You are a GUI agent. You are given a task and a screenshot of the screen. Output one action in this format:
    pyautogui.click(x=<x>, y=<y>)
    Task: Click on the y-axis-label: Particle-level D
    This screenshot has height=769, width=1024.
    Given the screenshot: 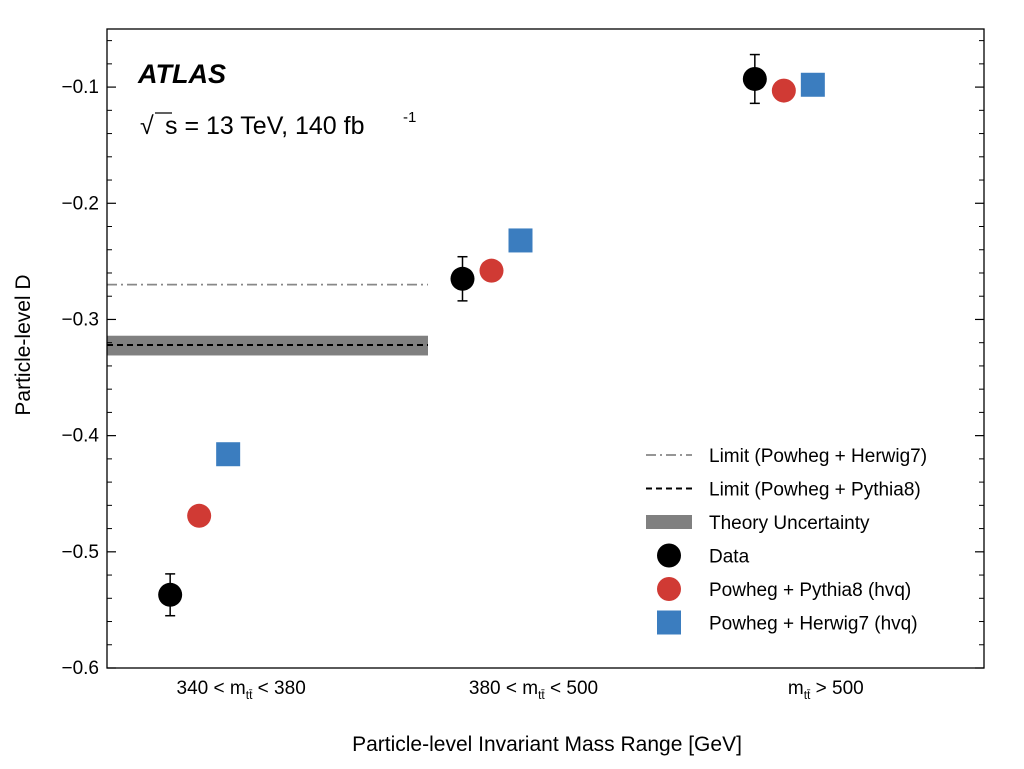 What is the action you would take?
    pyautogui.click(x=23, y=344)
    